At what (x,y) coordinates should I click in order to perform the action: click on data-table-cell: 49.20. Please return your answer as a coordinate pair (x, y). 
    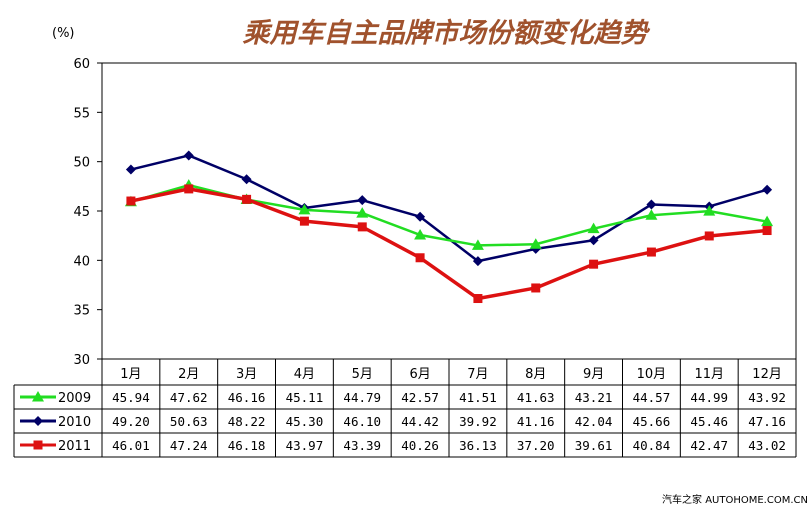
    Looking at the image, I should click on (131, 421).